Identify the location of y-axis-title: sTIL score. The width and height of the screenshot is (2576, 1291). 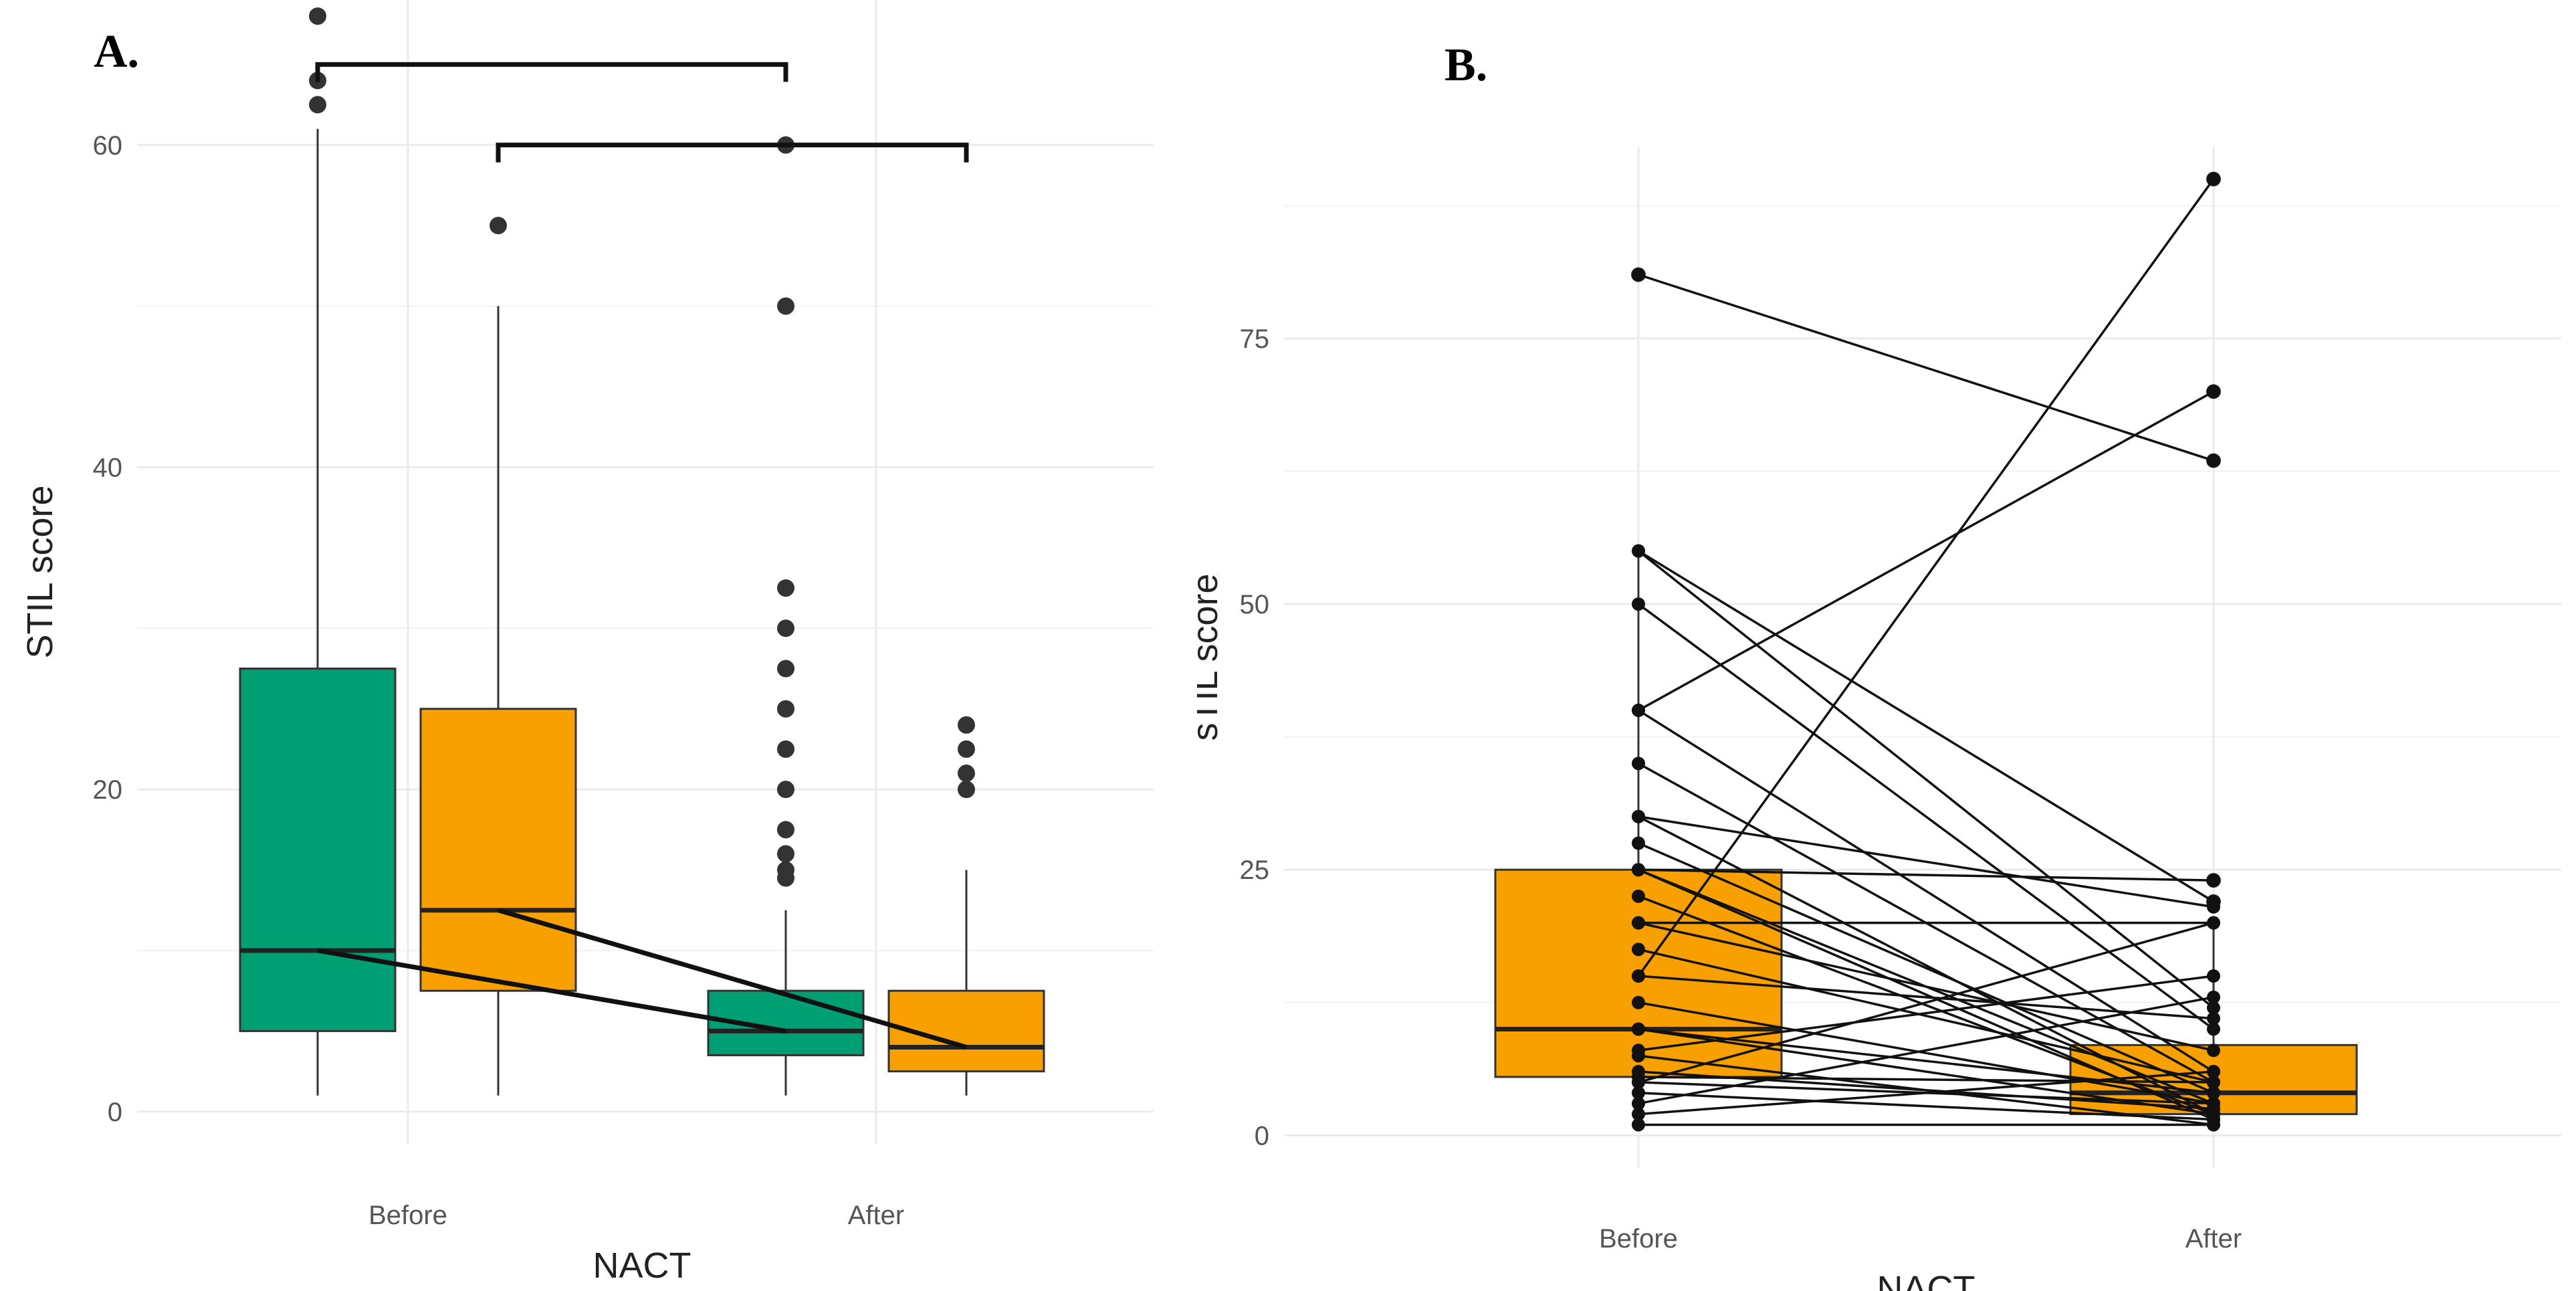
(1211, 656).